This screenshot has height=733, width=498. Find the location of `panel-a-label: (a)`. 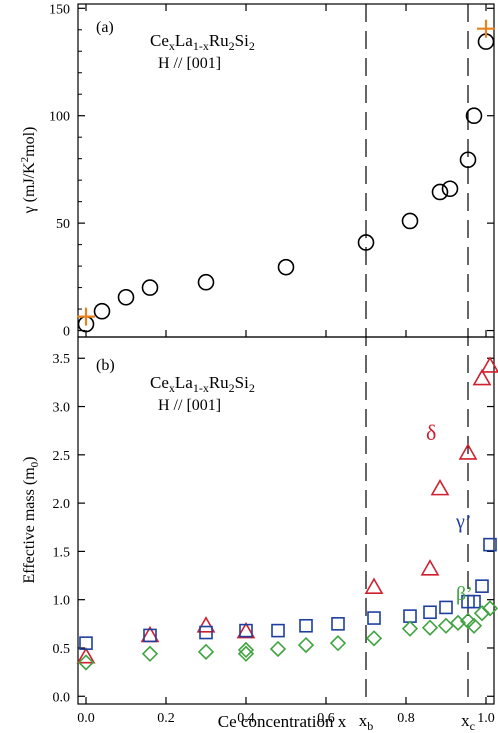

panel-a-label: (a) is located at coordinates (105, 27).